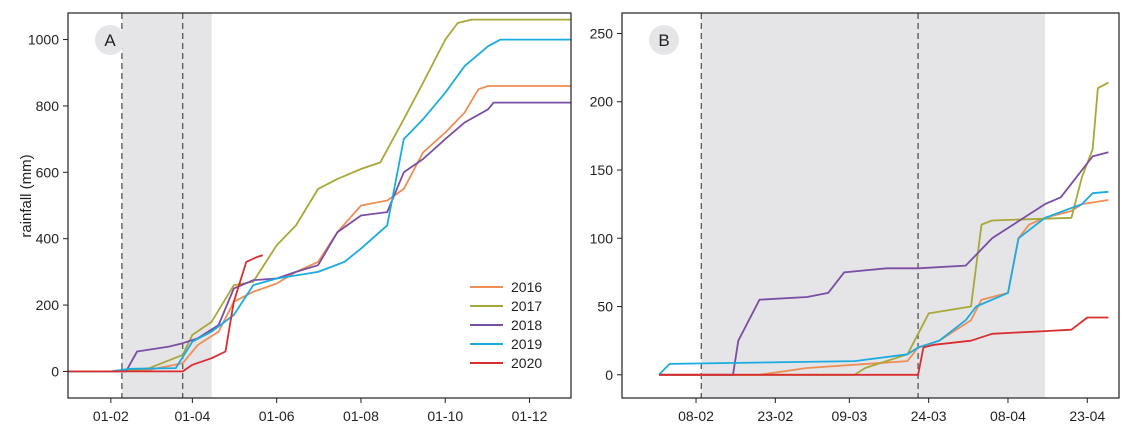  What do you see at coordinates (320, 411) in the screenshot?
I see `x-axis-ticks-a: 01-02 01-04 01-06 01-08 01-10 01-12` at bounding box center [320, 411].